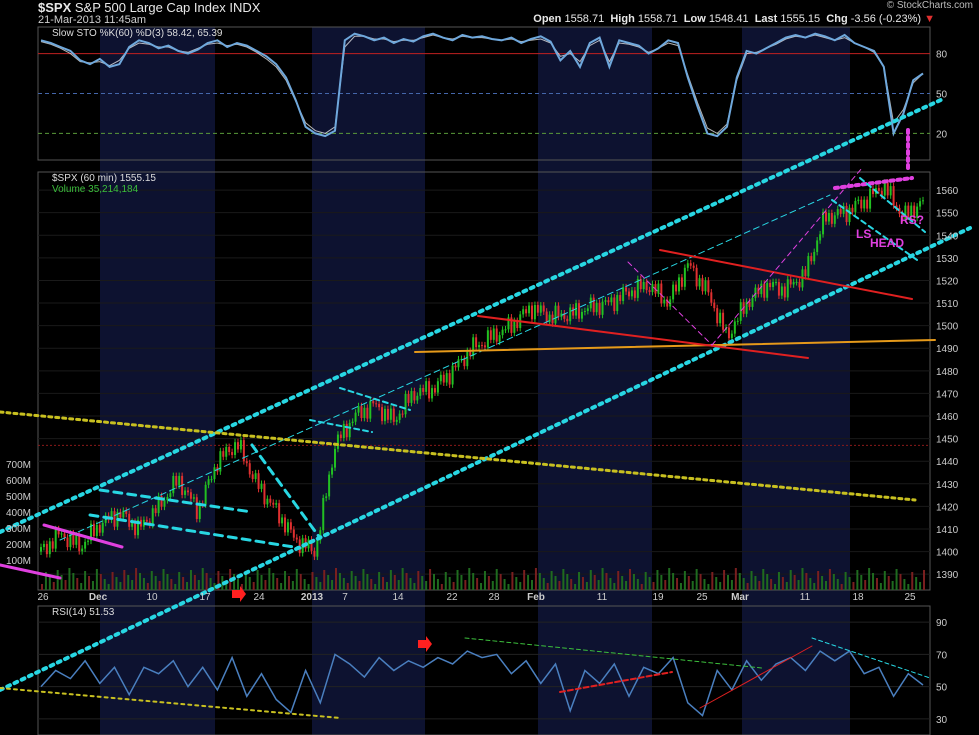 The height and width of the screenshot is (735, 979). Describe the element at coordinates (482, 683) in the screenshot. I see `rsi-panel` at that location.